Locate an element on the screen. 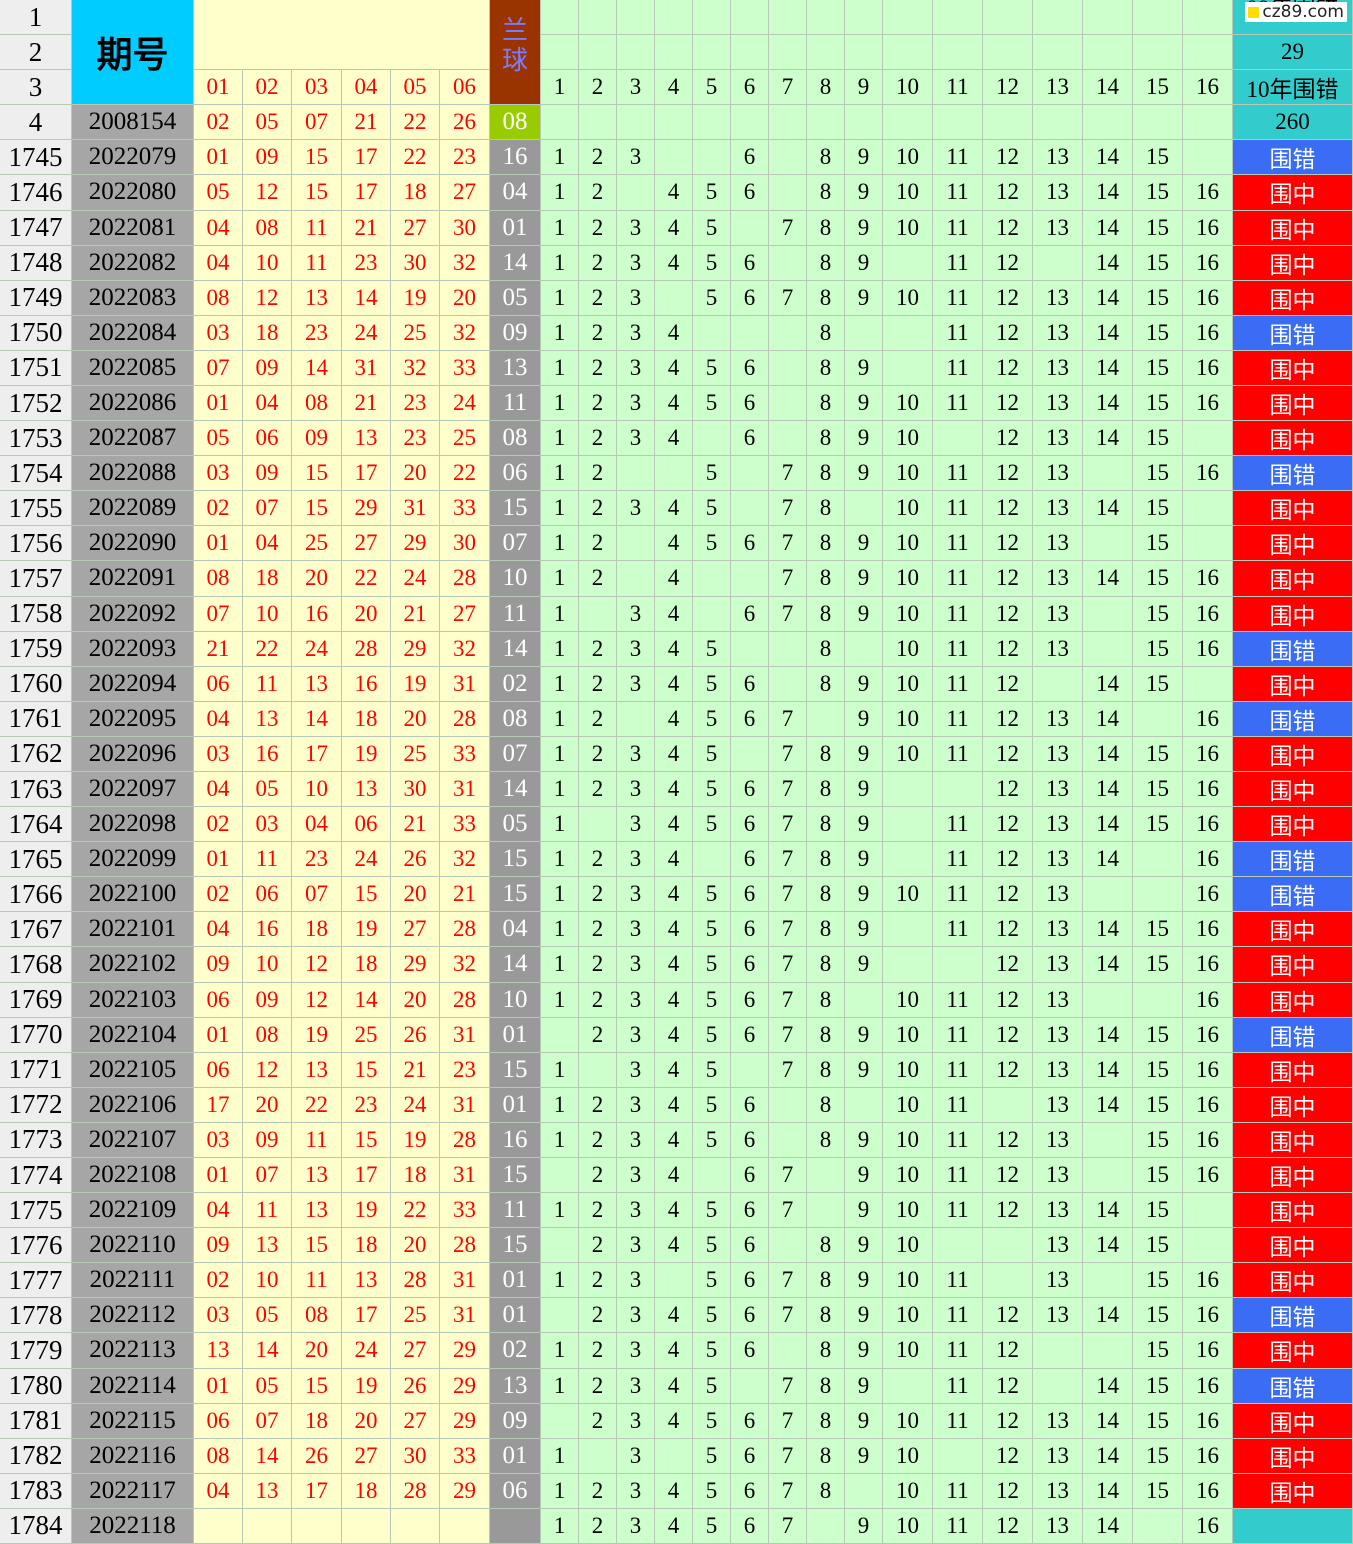  red-ball: 19 is located at coordinates (317, 1035).